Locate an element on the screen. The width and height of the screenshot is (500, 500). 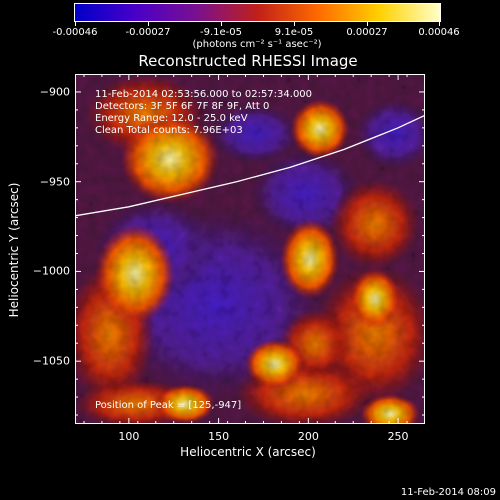
chart-title: Reconstructed RHESSI Image is located at coordinates (248, 61).